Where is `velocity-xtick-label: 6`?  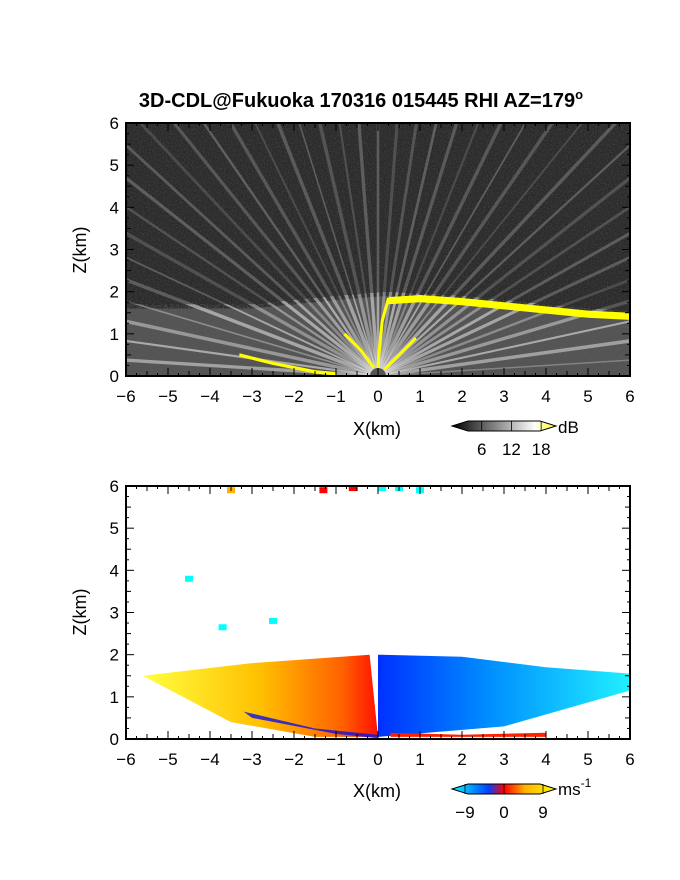 velocity-xtick-label: 6 is located at coordinates (629, 759).